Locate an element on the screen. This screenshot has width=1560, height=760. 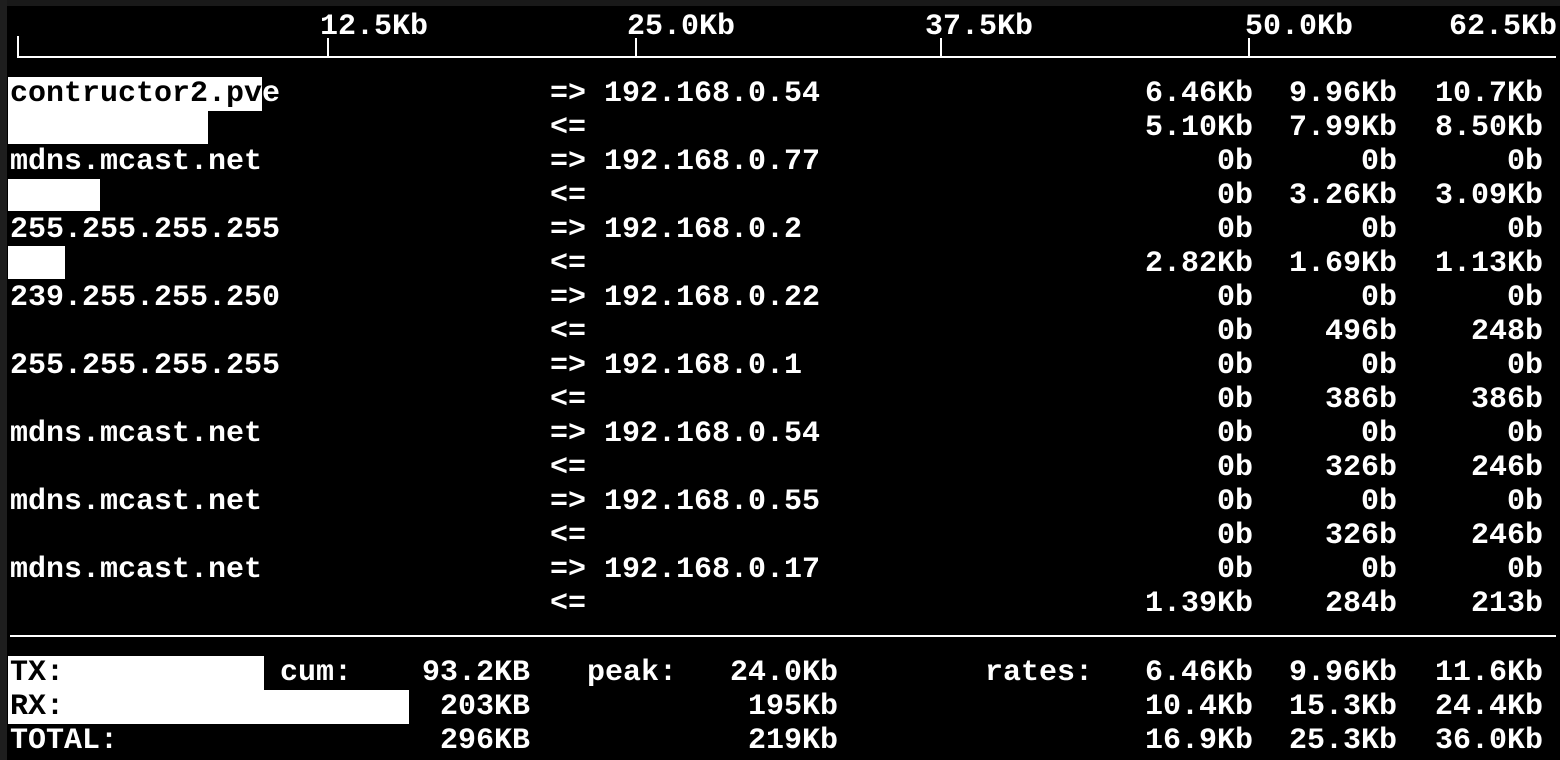
rx-summary-row: RX: 203KB 195Kb 10.4Kb 15.3Kb 24.4Kb is located at coordinates (780, 707).